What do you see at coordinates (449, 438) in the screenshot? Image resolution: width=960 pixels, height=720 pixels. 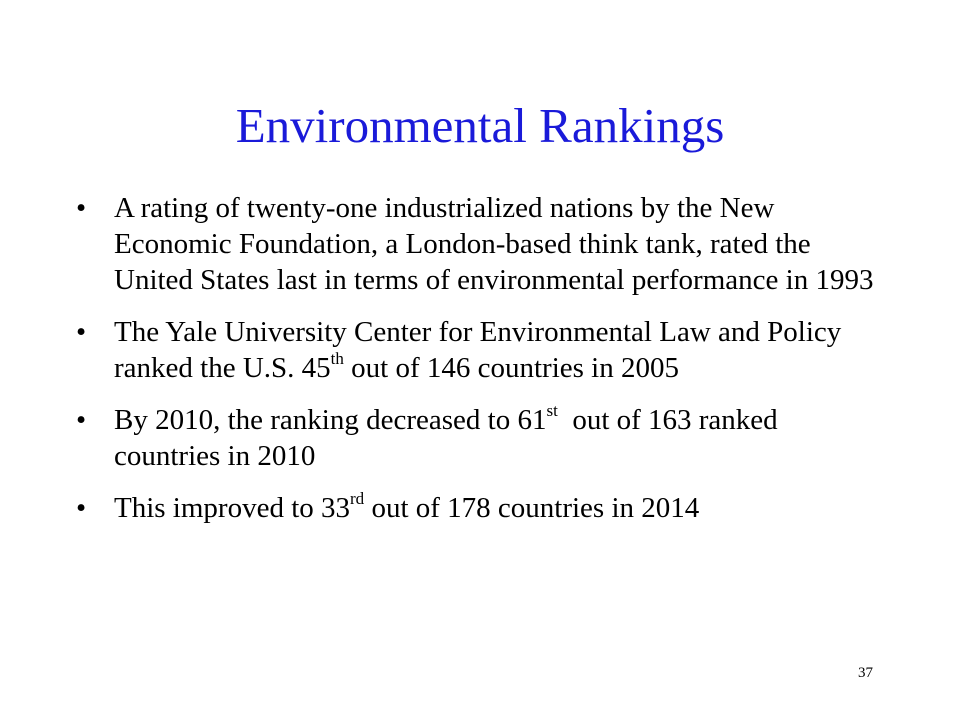 I see `bullet-text: out of 163 ranked countries in 2010` at bounding box center [449, 438].